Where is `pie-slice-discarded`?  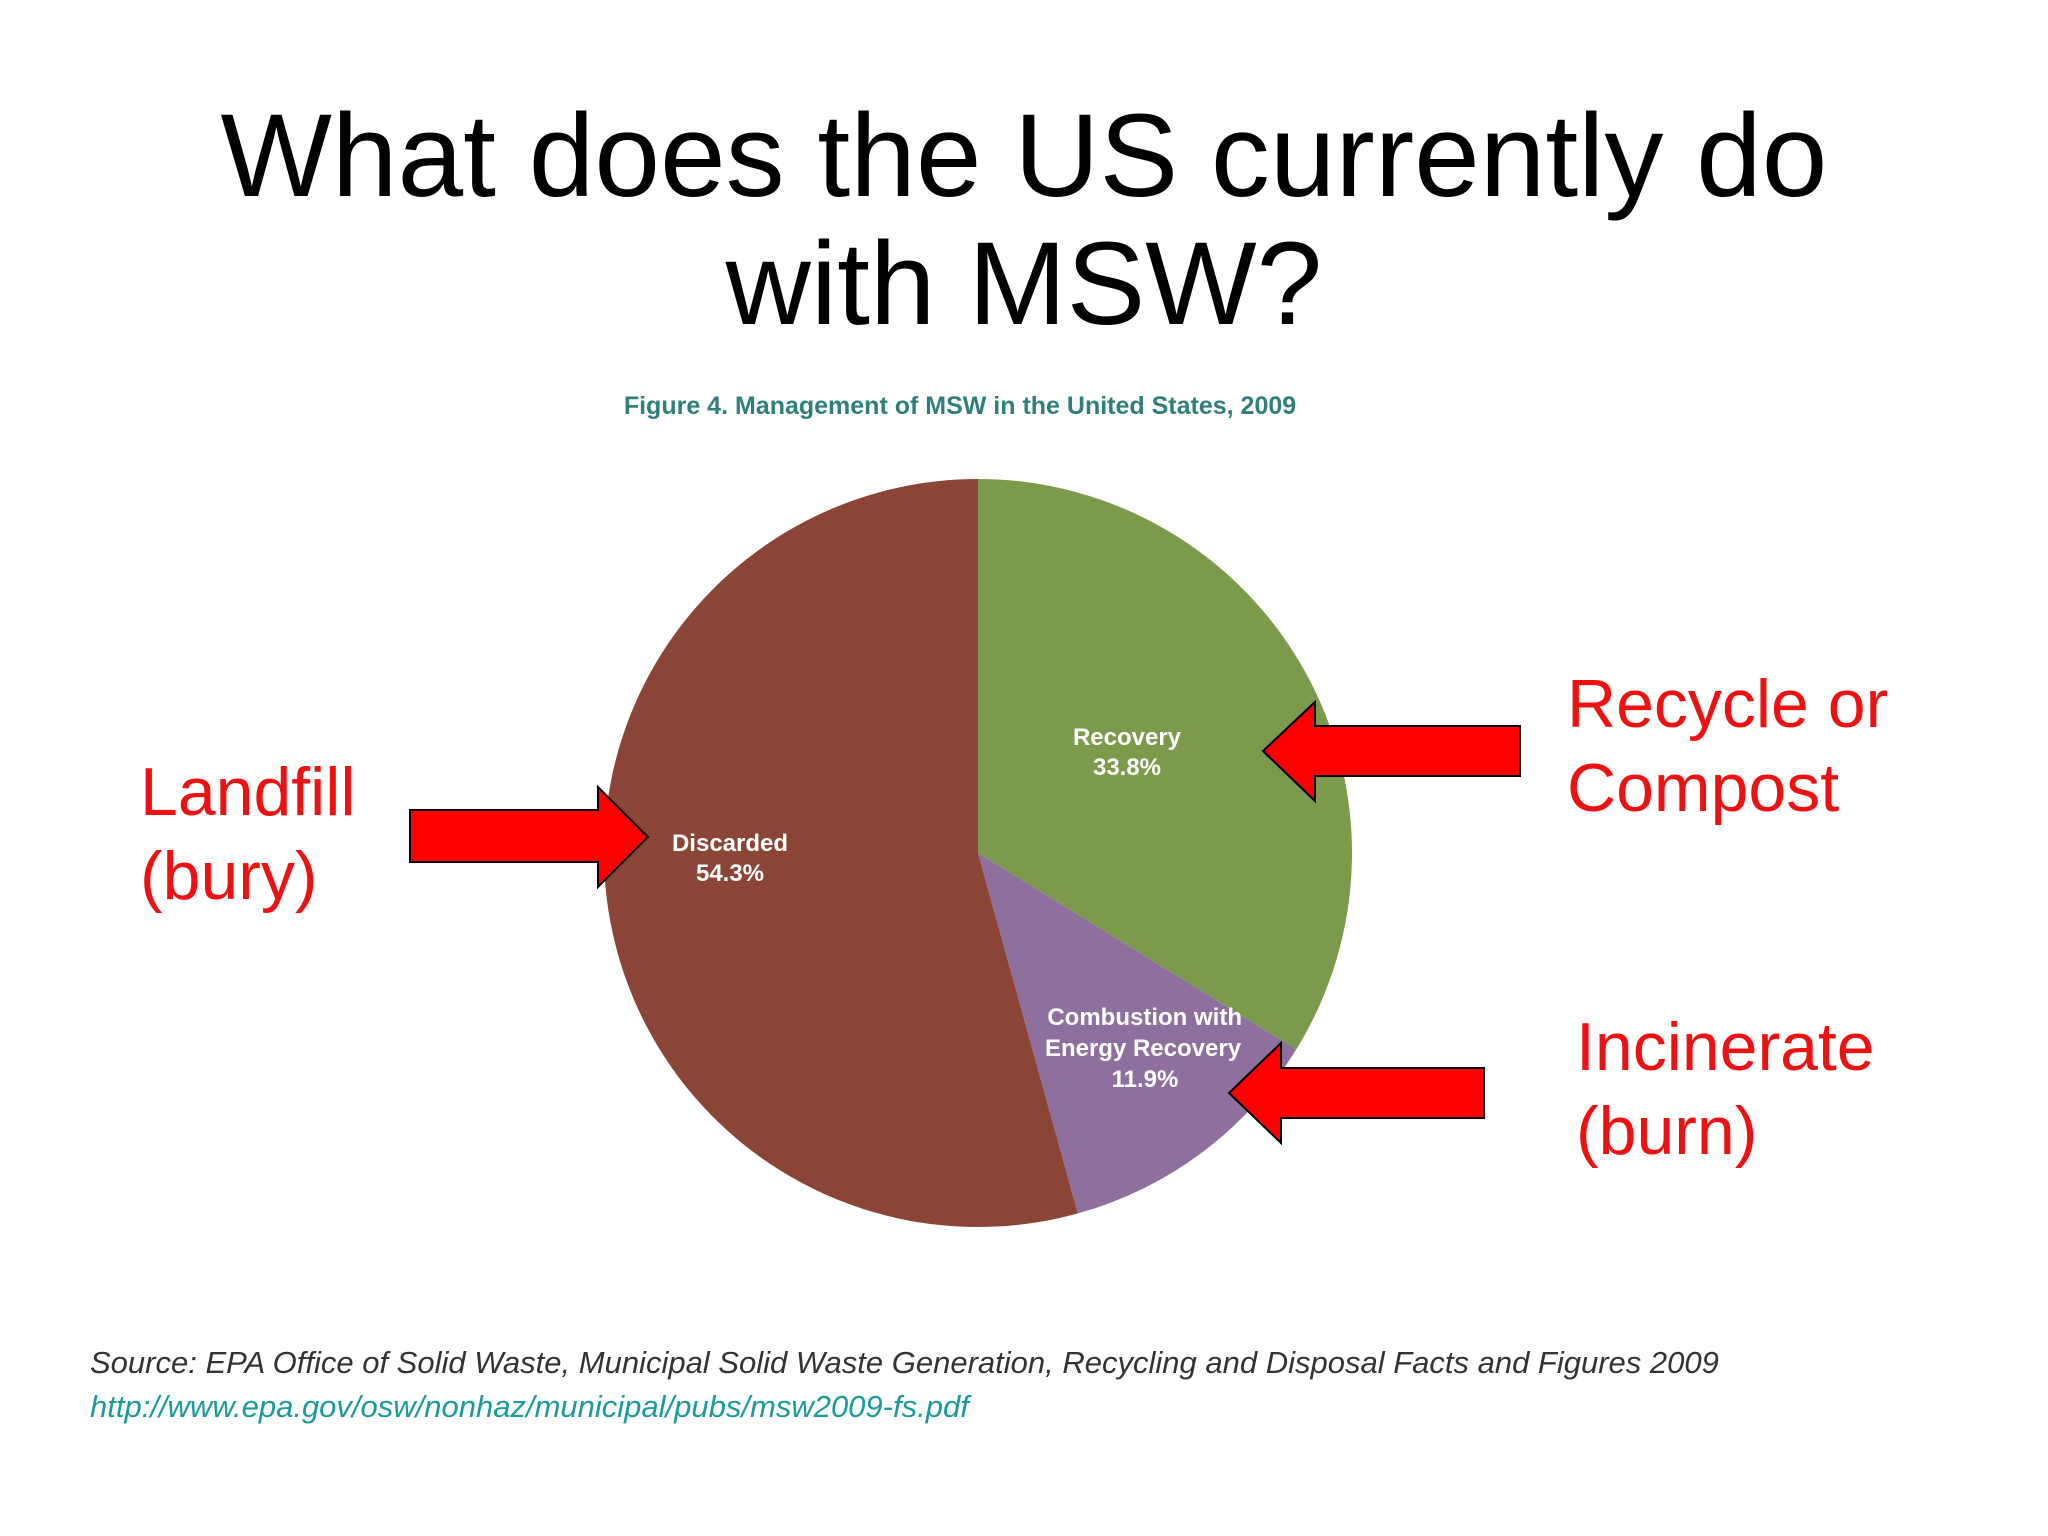 pie-slice-discarded is located at coordinates (840, 853).